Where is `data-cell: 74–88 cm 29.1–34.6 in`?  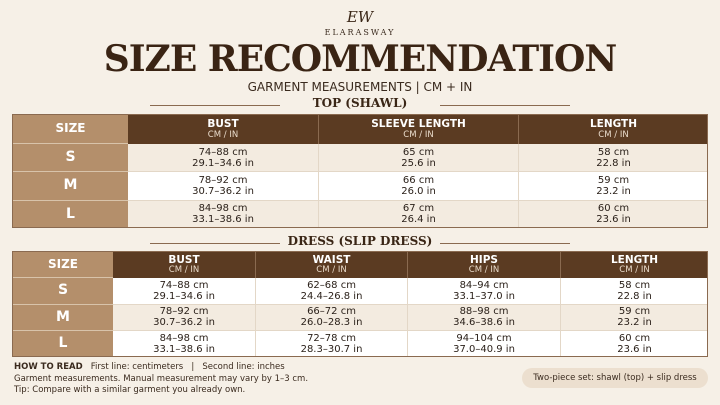
data-cell: 74–88 cm 29.1–34.6 in is located at coordinates (223, 158).